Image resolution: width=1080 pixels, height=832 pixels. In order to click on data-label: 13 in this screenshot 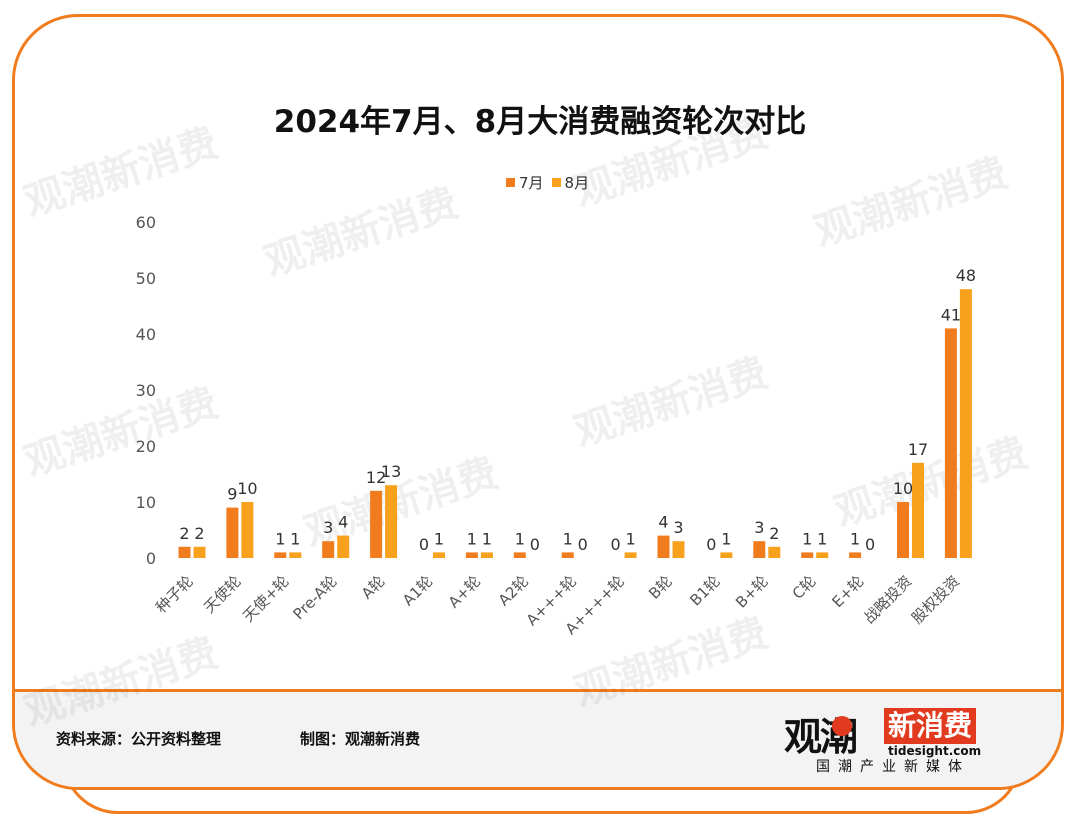, I will do `click(391, 471)`.